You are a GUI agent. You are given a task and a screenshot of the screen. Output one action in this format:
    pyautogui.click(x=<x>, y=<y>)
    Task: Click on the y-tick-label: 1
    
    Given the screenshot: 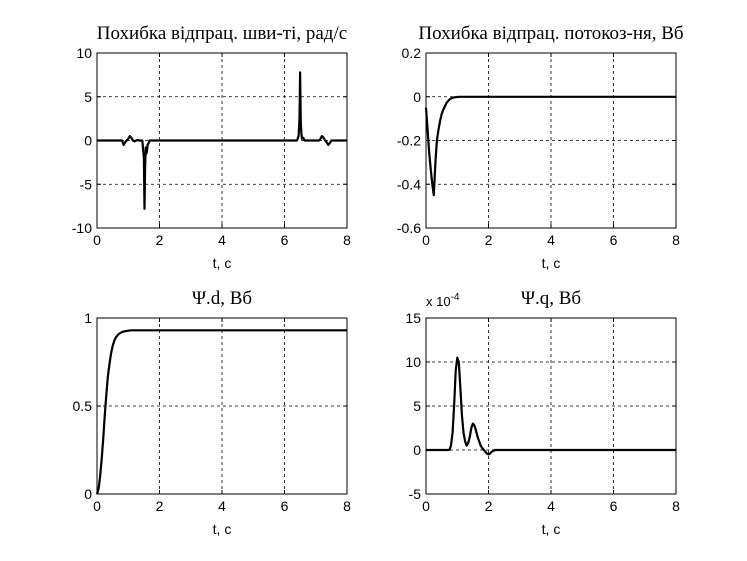 What is the action you would take?
    pyautogui.click(x=88, y=318)
    